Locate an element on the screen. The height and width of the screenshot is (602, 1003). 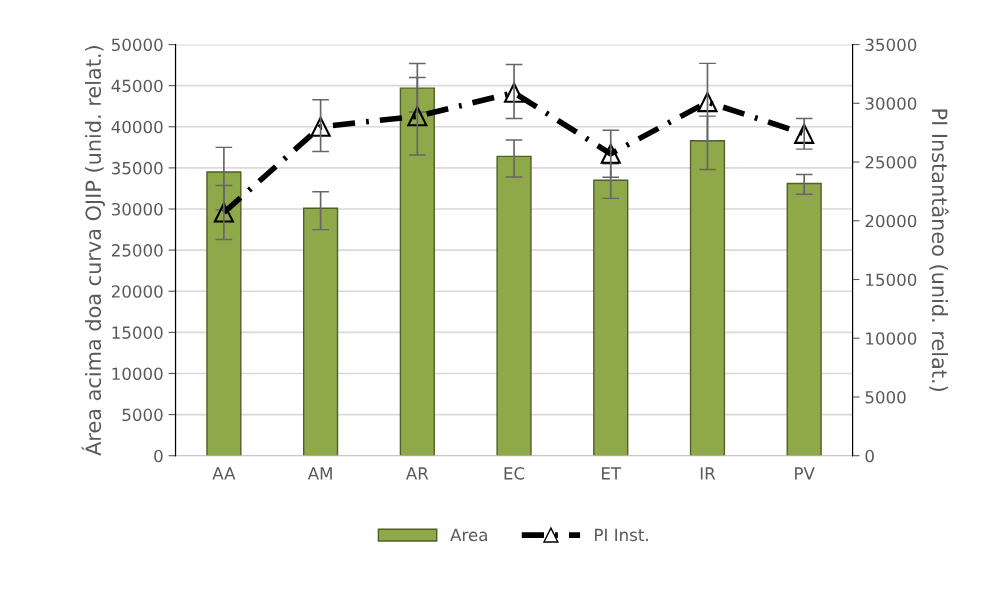
y2-tick-label: 35000 is located at coordinates (891, 45).